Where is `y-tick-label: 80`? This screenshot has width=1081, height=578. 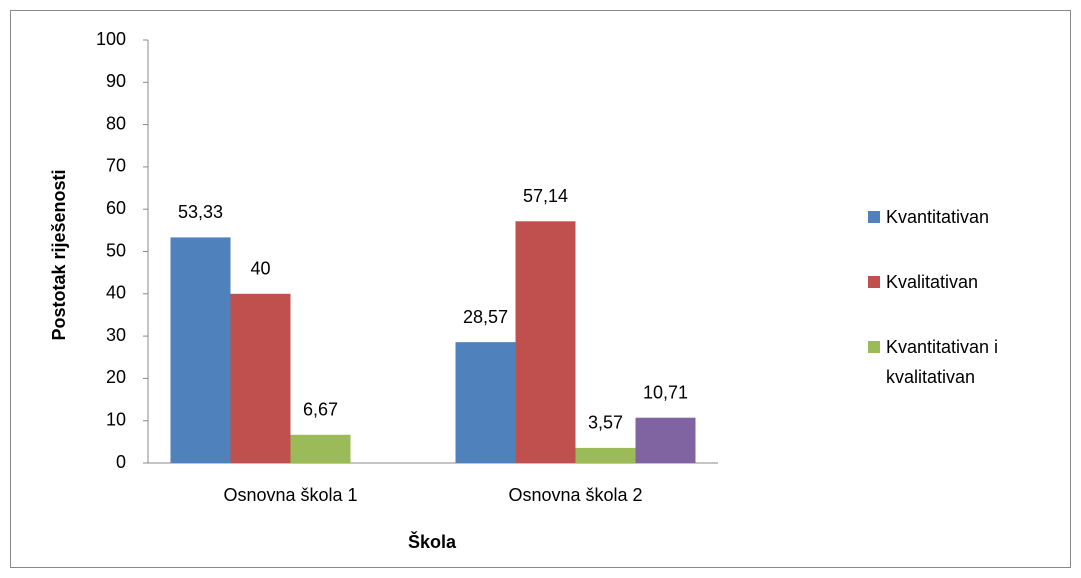 y-tick-label: 80 is located at coordinates (116, 123).